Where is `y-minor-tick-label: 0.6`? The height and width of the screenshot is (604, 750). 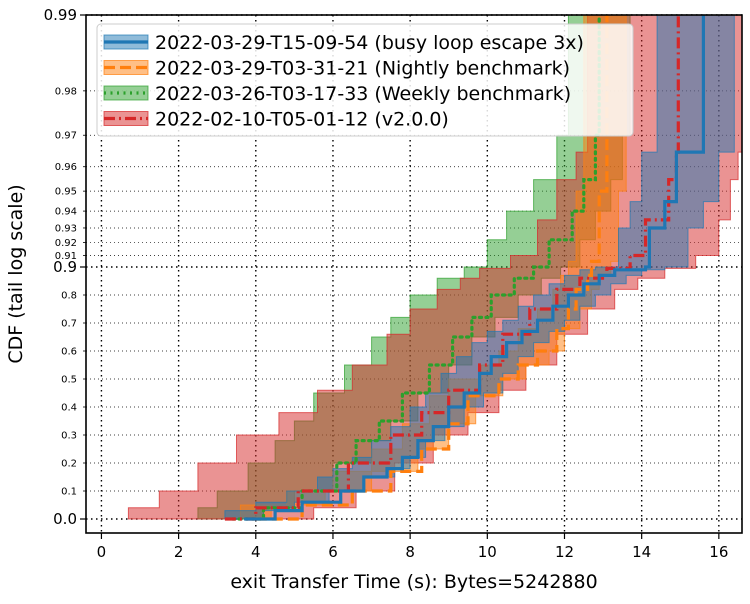 y-minor-tick-label: 0.6 is located at coordinates (69, 352).